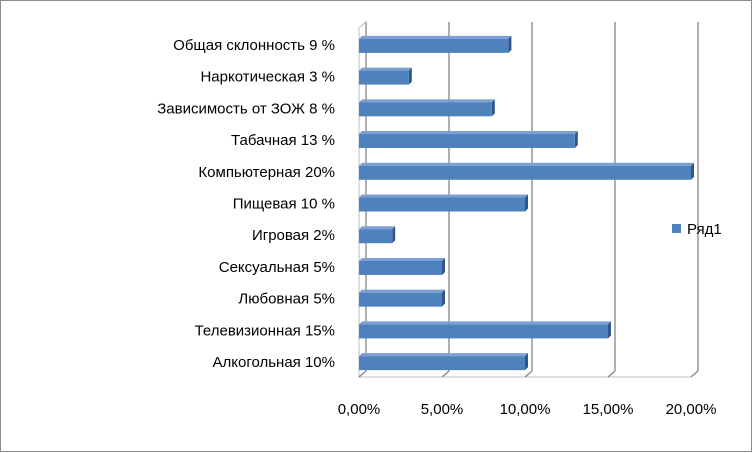 This screenshot has width=752, height=453. What do you see at coordinates (265, 330) in the screenshot?
I see `category-label: Телевизионная 15%` at bounding box center [265, 330].